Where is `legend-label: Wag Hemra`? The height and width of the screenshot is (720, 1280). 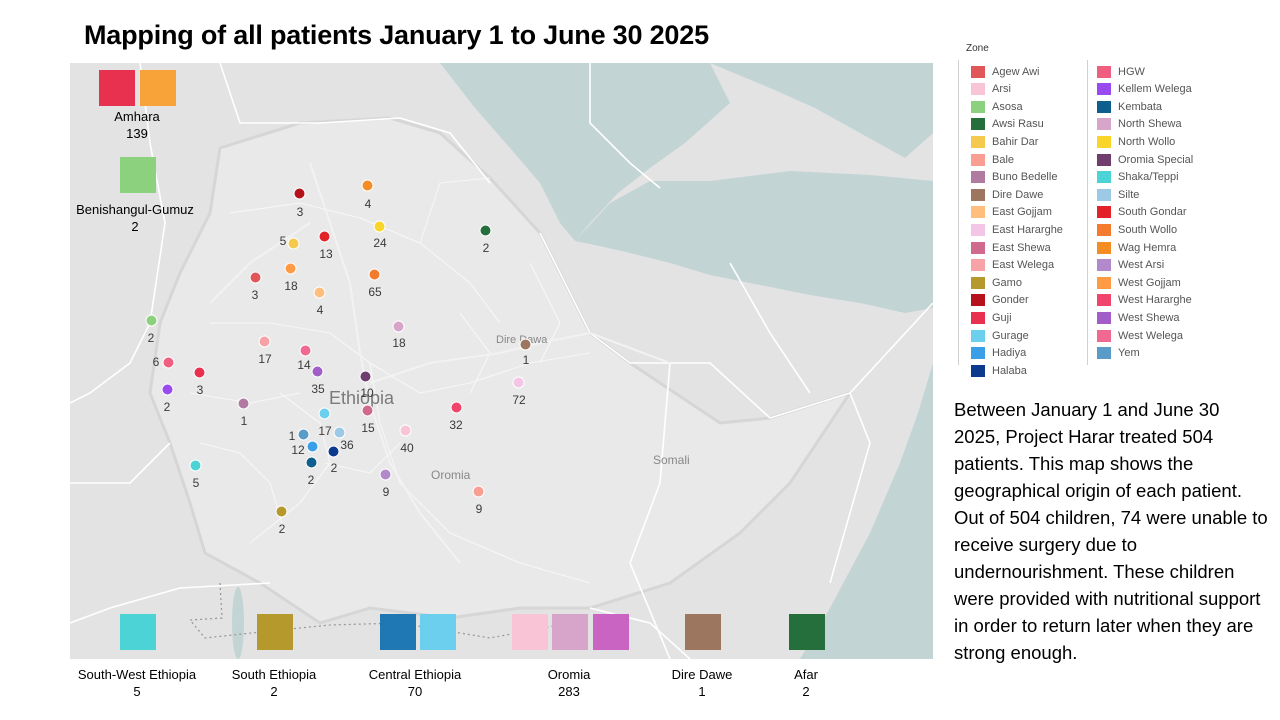 legend-label: Wag Hemra is located at coordinates (1147, 247).